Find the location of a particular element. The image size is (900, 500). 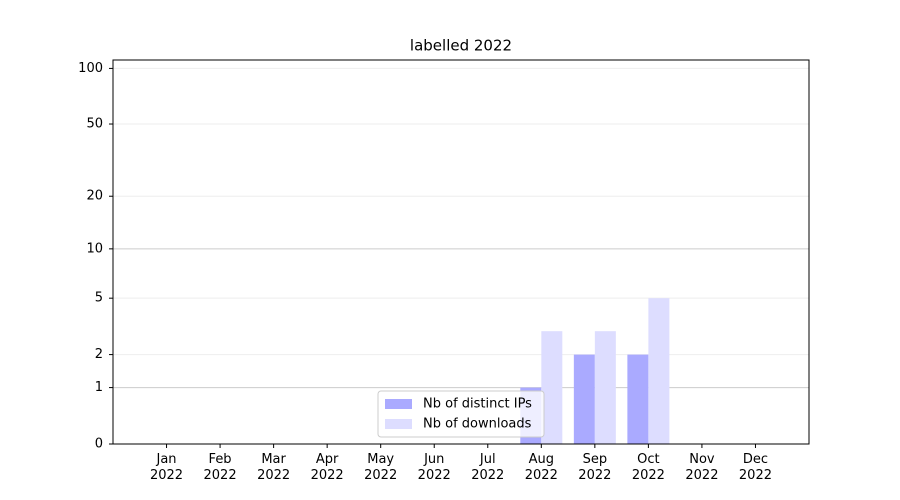

x-tick-label: Dec 2022 is located at coordinates (755, 467).